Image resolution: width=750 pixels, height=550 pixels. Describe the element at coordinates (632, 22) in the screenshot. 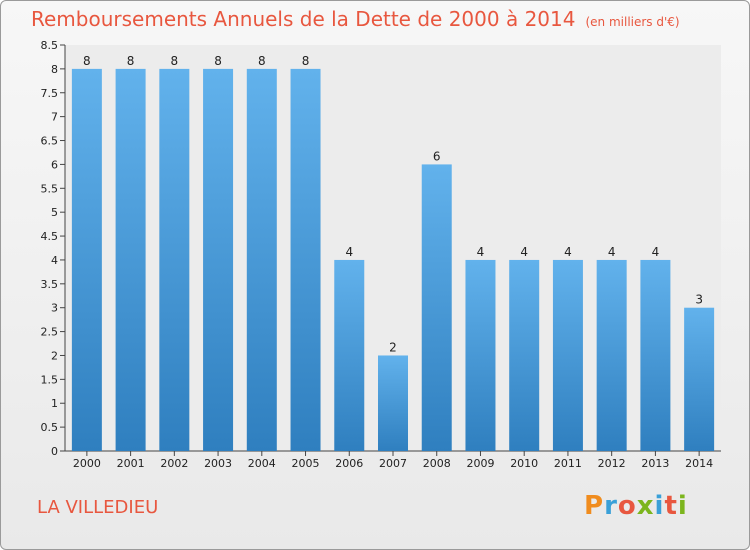

I see `title-unit: (en milliers d'€)` at that location.